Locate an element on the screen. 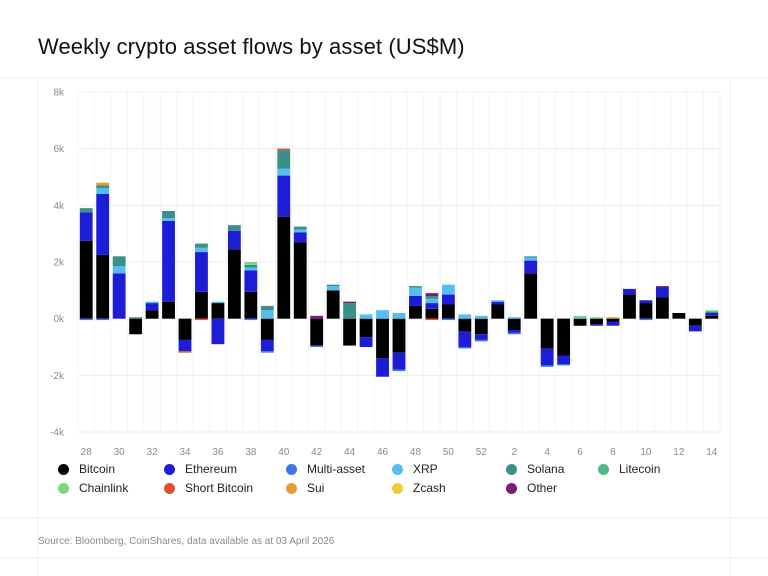  legend-label: Zcash is located at coordinates (429, 488).